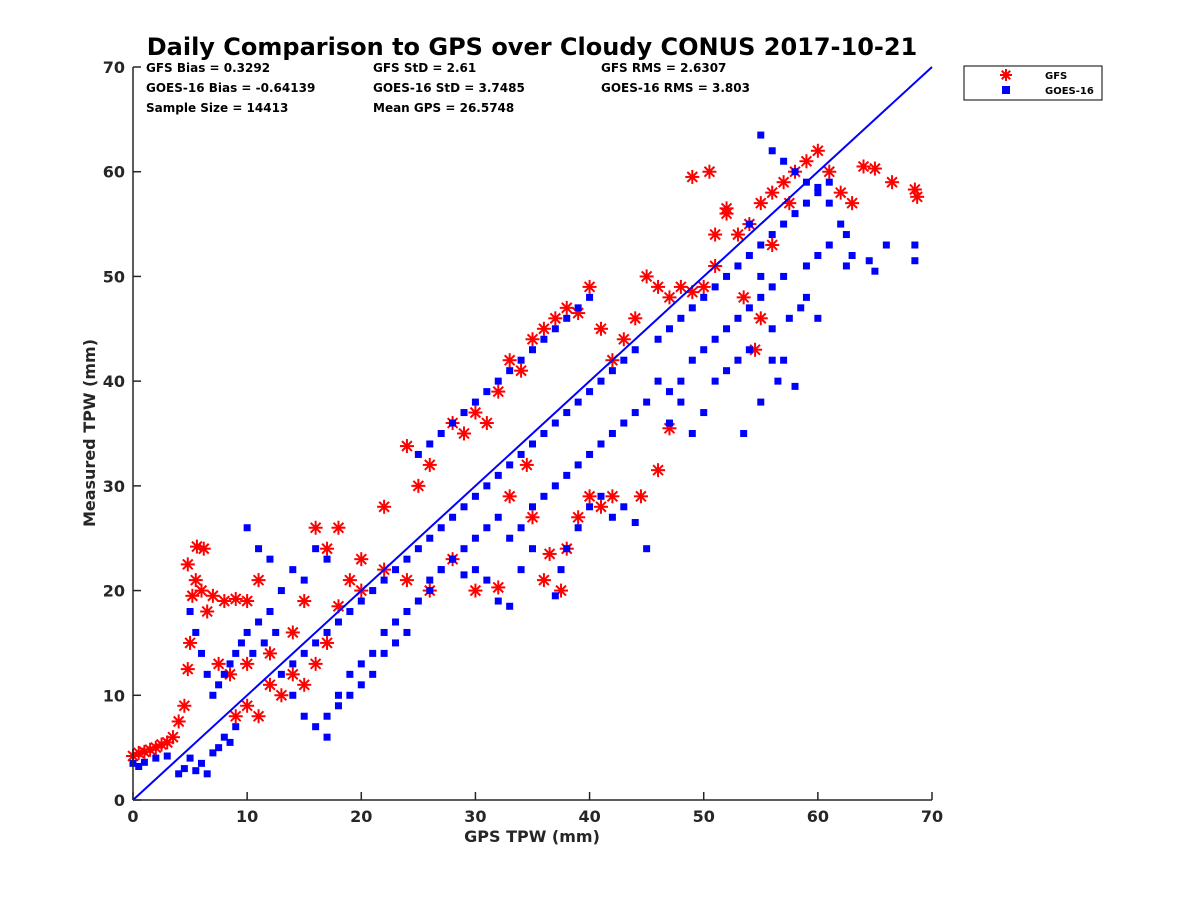 This screenshot has height=900, width=1200. I want to click on x-tick-label: 10, so click(247, 816).